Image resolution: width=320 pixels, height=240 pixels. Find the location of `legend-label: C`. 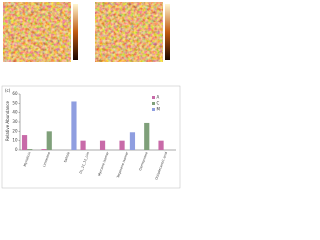

legend-label: C is located at coordinates (158, 103).